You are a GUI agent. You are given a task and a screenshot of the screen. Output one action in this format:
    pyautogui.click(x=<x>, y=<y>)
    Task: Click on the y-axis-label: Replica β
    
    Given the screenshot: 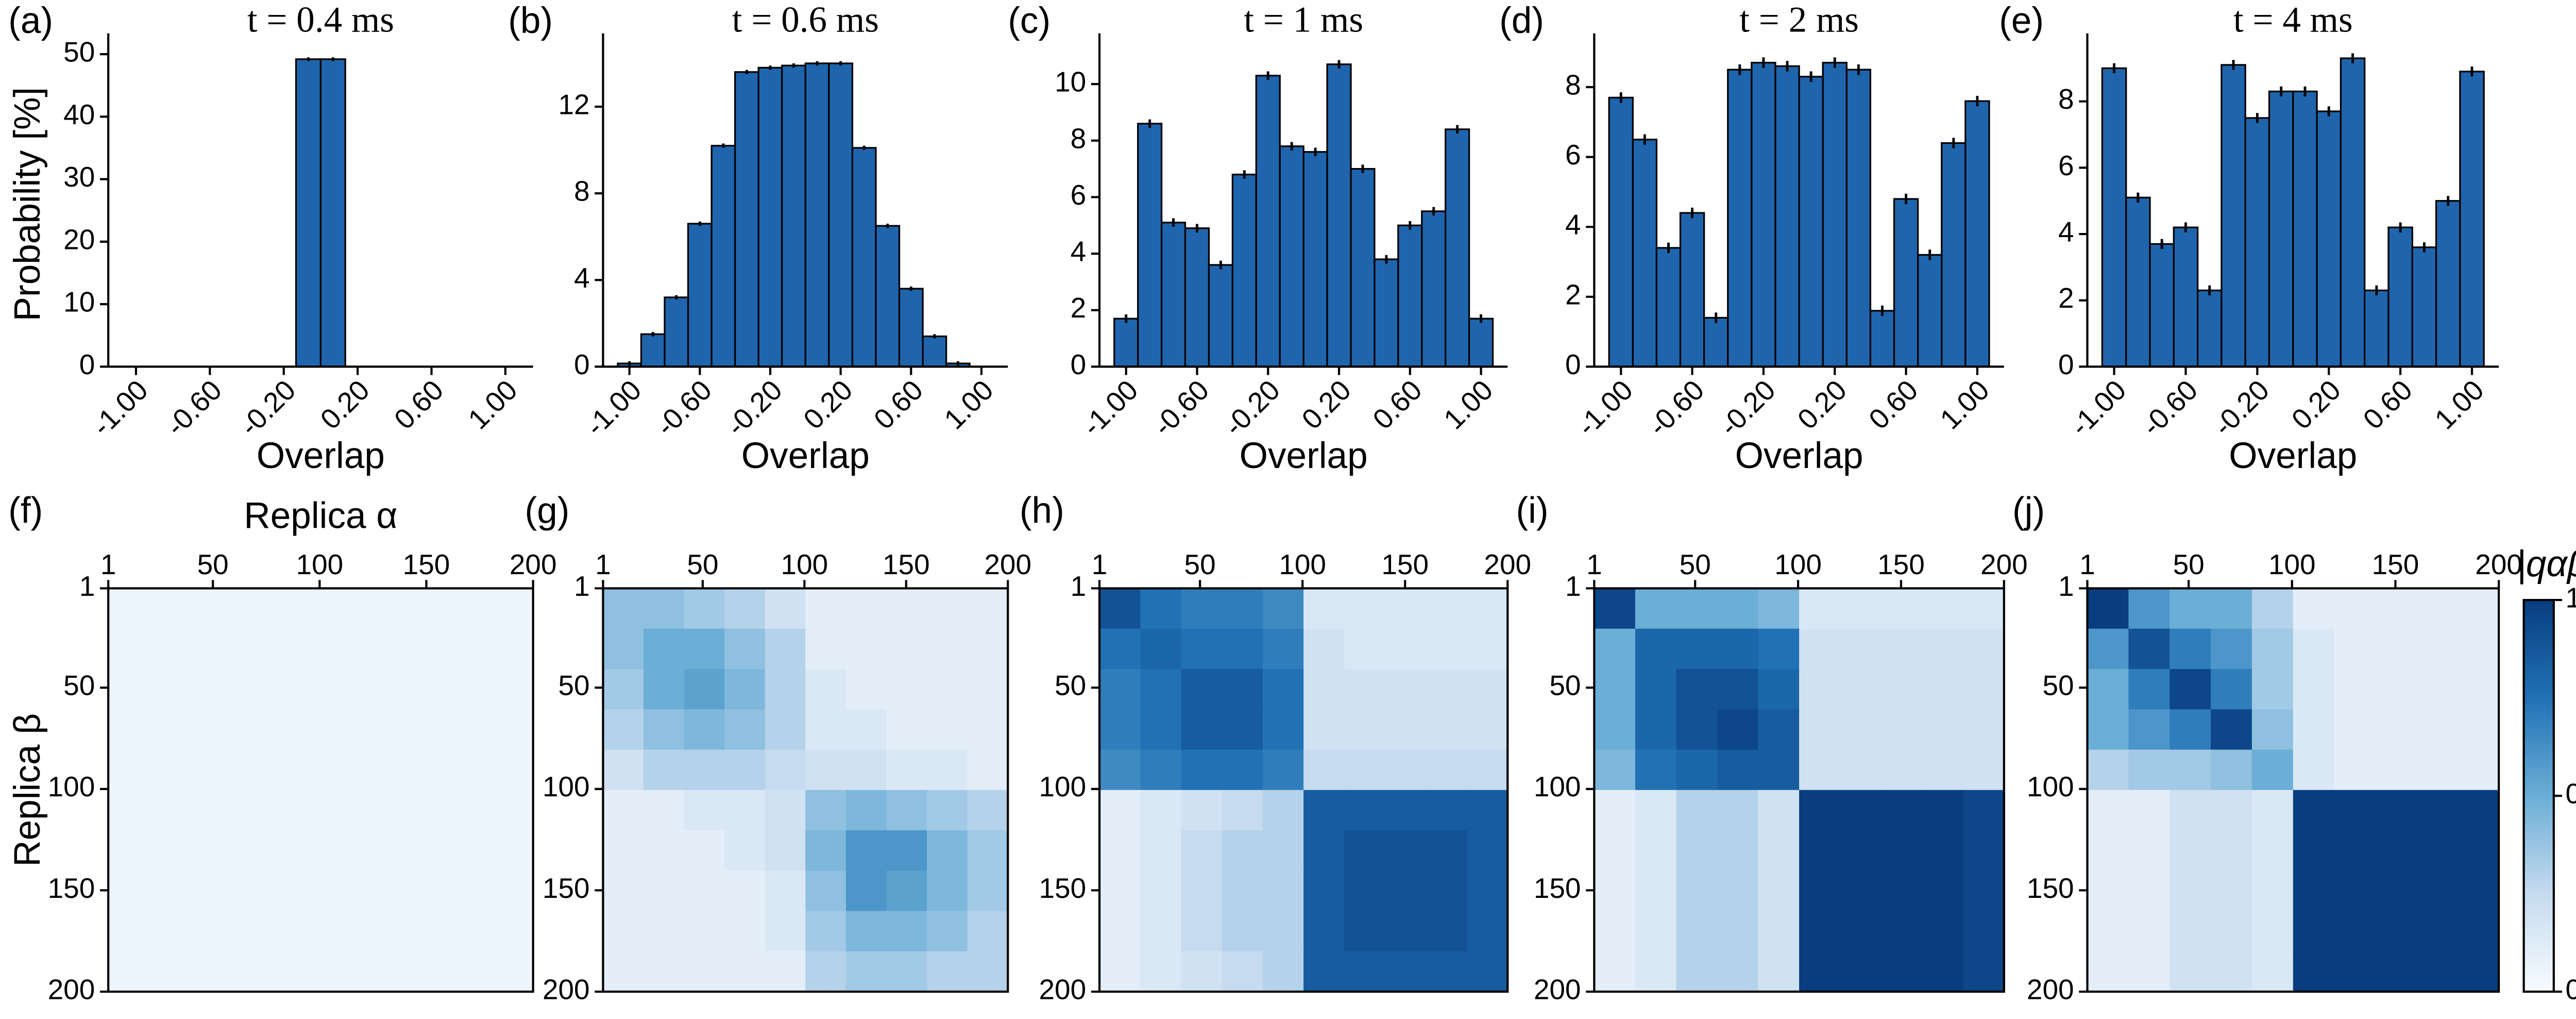 What is the action you would take?
    pyautogui.click(x=27, y=790)
    